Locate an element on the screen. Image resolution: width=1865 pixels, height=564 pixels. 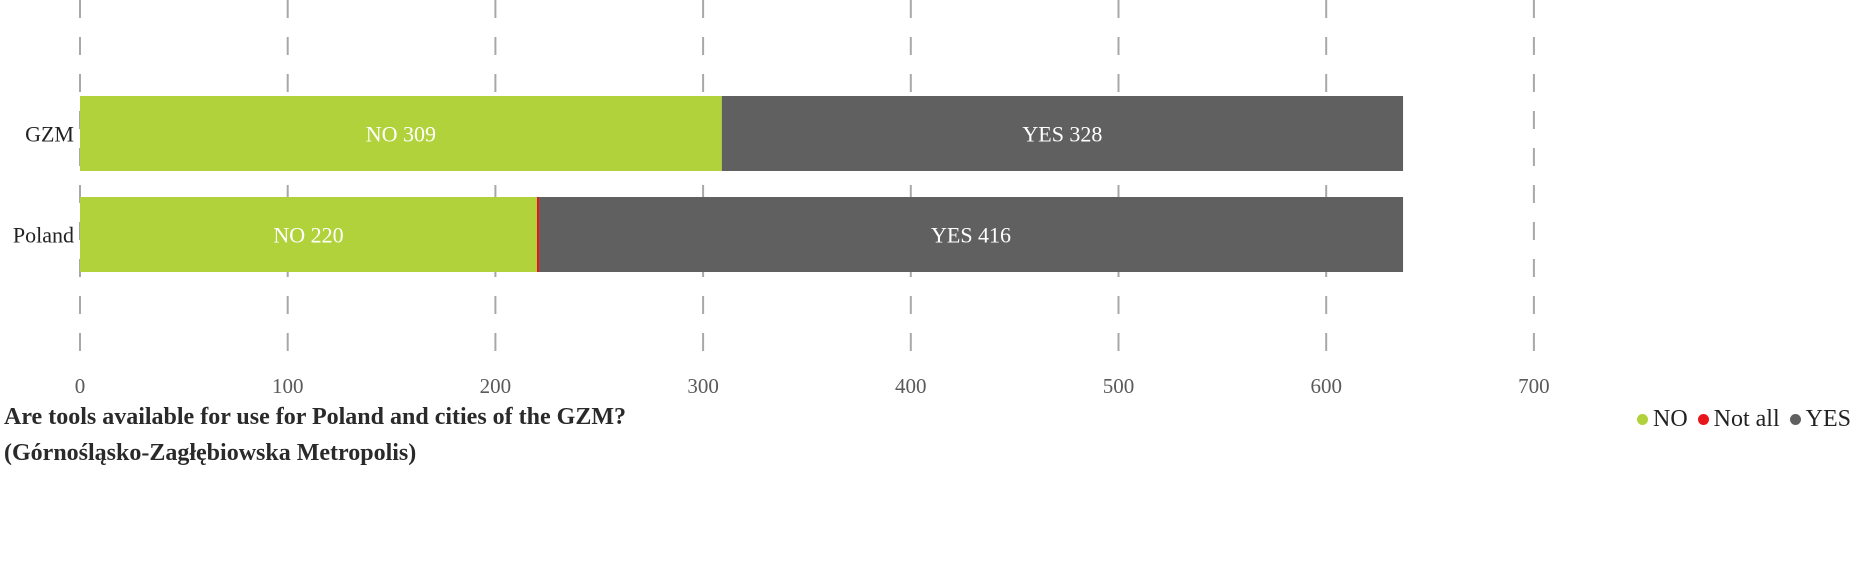
x-tick-label: 300 is located at coordinates (703, 386).